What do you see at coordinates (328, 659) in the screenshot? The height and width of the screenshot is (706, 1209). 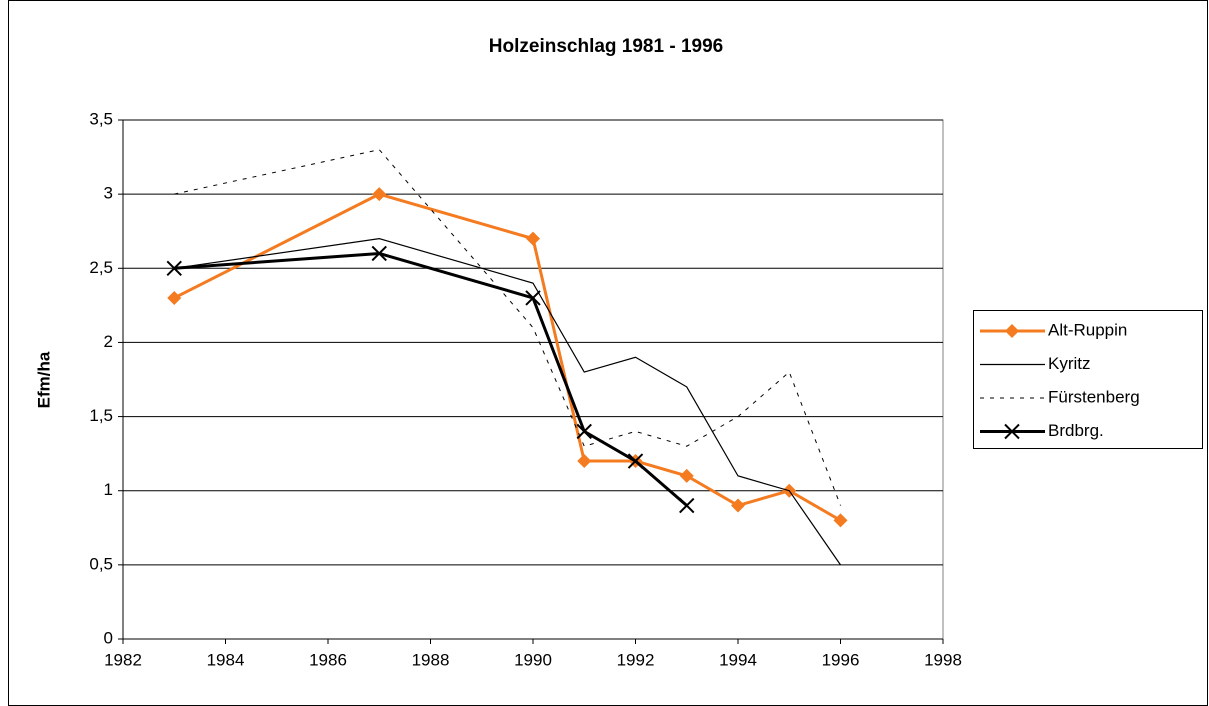 I see `x-tick-label: 1986` at bounding box center [328, 659].